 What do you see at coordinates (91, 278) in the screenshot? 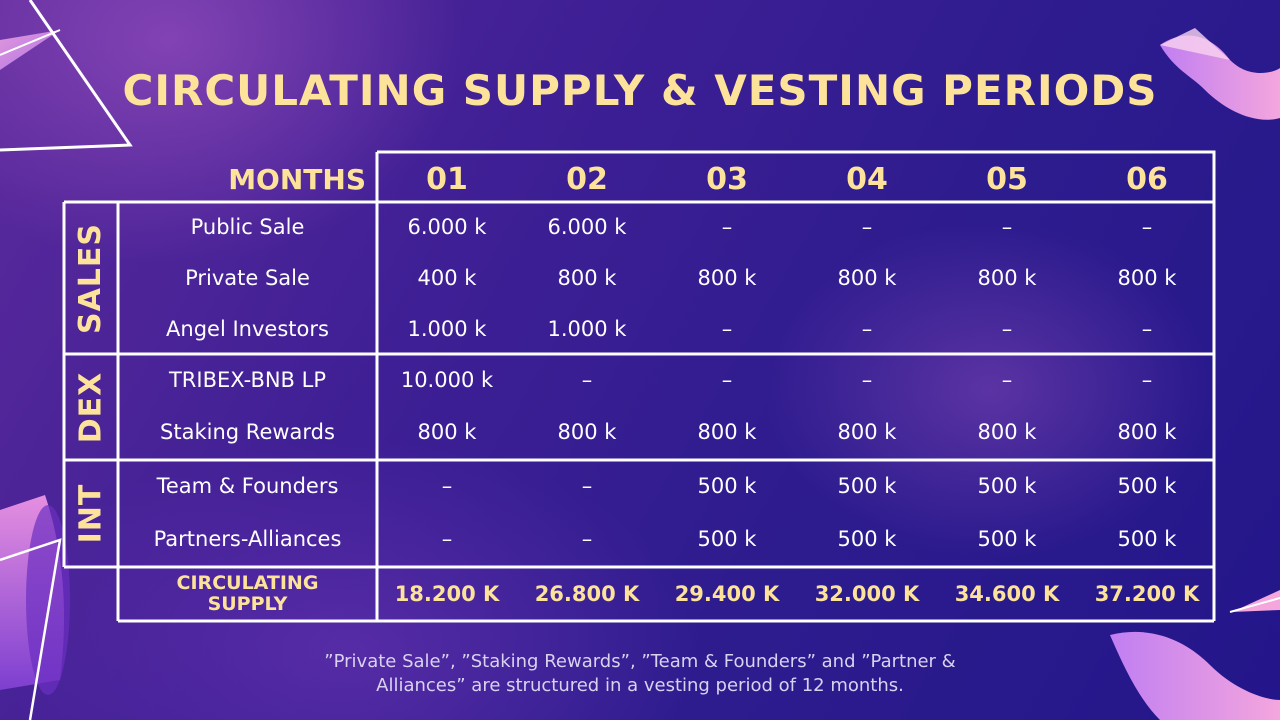
I see `group-label-sales: SALES` at bounding box center [91, 278].